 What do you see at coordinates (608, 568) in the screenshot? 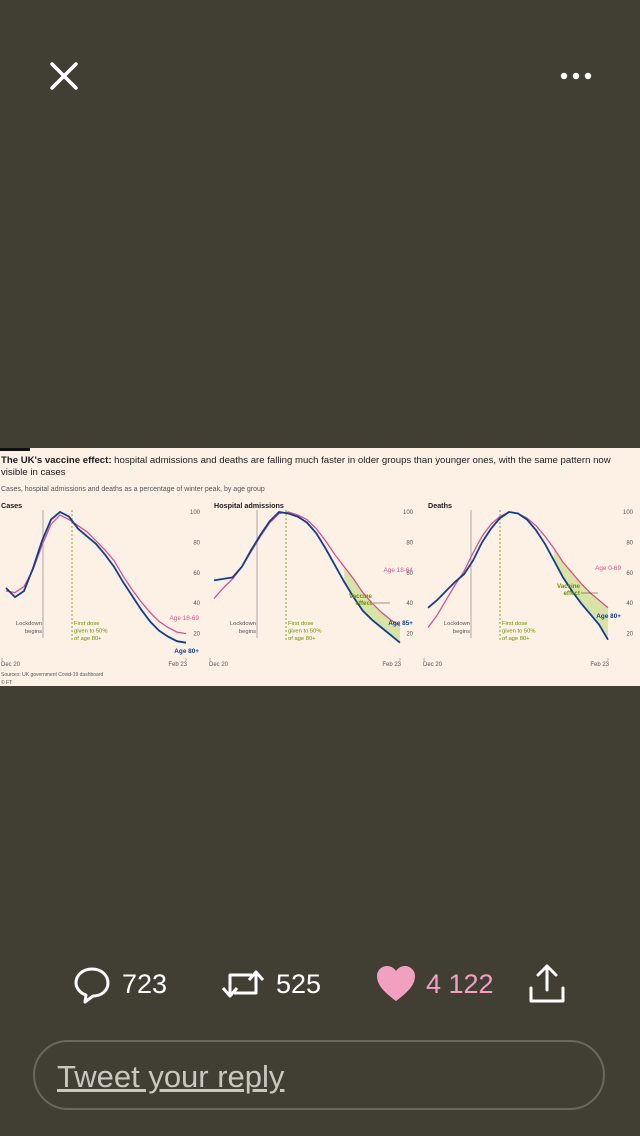
I see `series-label-younger: Age 0-69` at bounding box center [608, 568].